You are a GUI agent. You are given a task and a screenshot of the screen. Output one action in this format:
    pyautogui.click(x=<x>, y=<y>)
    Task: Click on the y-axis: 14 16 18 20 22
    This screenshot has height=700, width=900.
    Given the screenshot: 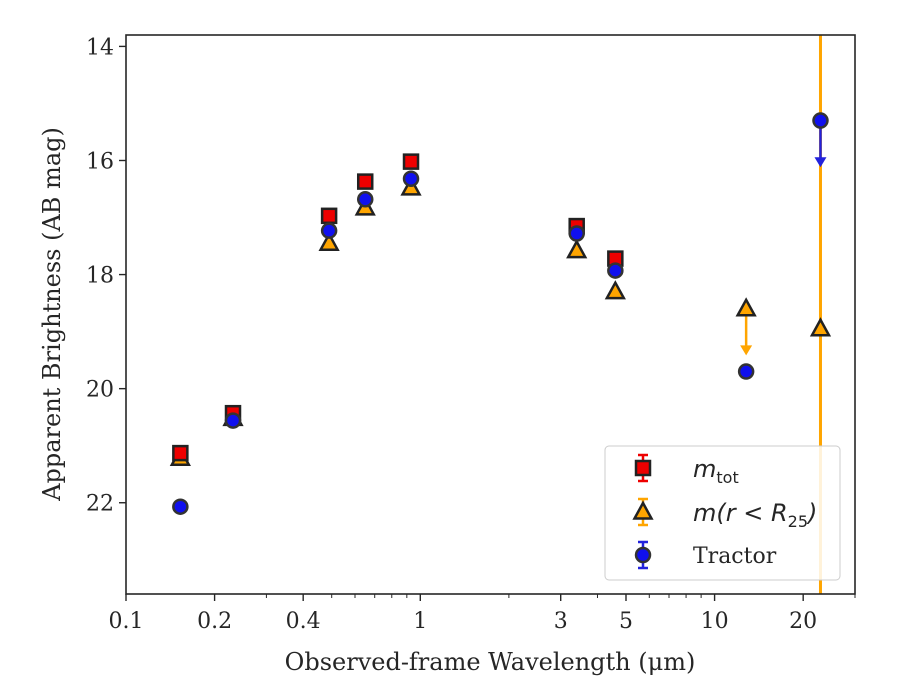 What is the action you would take?
    pyautogui.click(x=106, y=276)
    